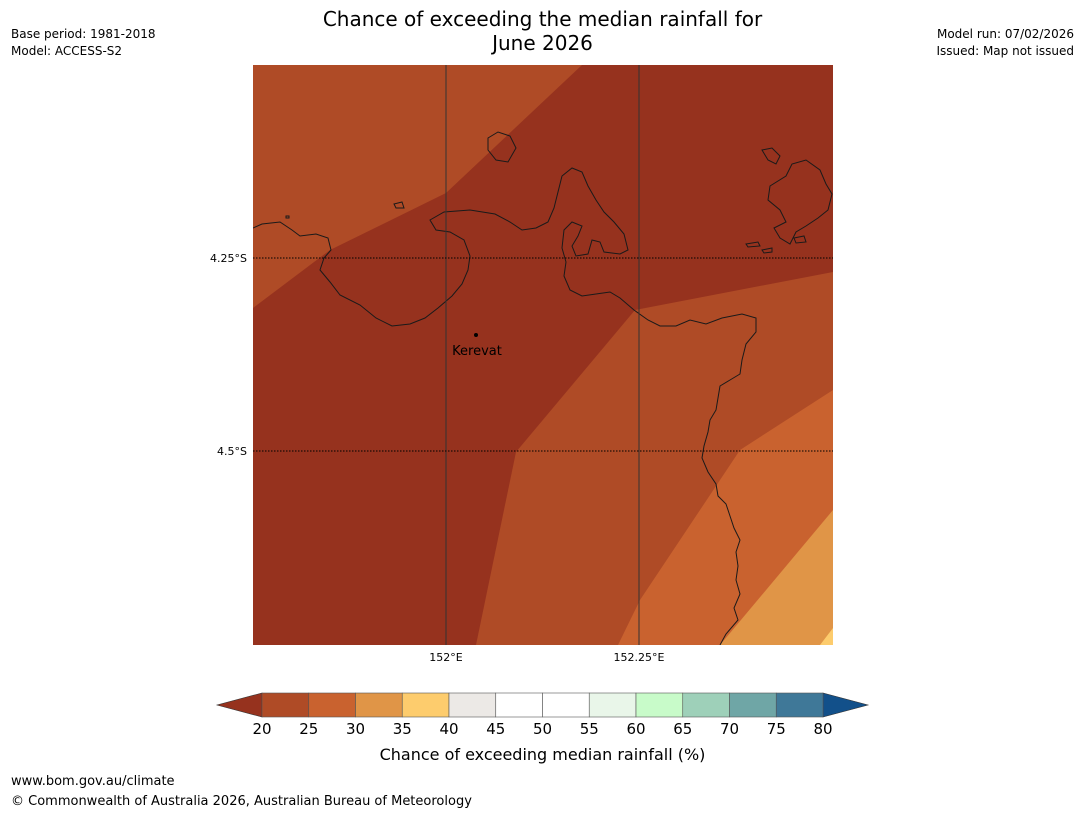 The height and width of the screenshot is (816, 1085). I want to click on colorbar-tick-label: 50, so click(542, 729).